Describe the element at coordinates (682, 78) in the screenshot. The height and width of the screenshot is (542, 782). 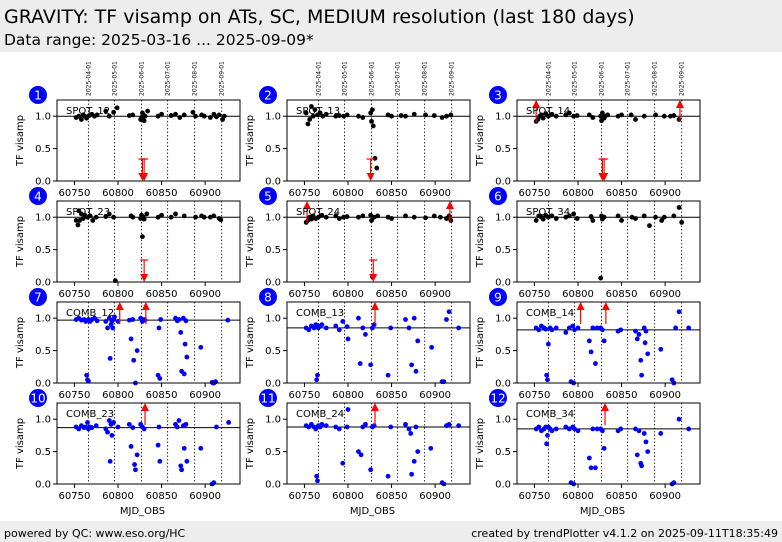
I see `date-marker-label: 2025-09-01` at that location.